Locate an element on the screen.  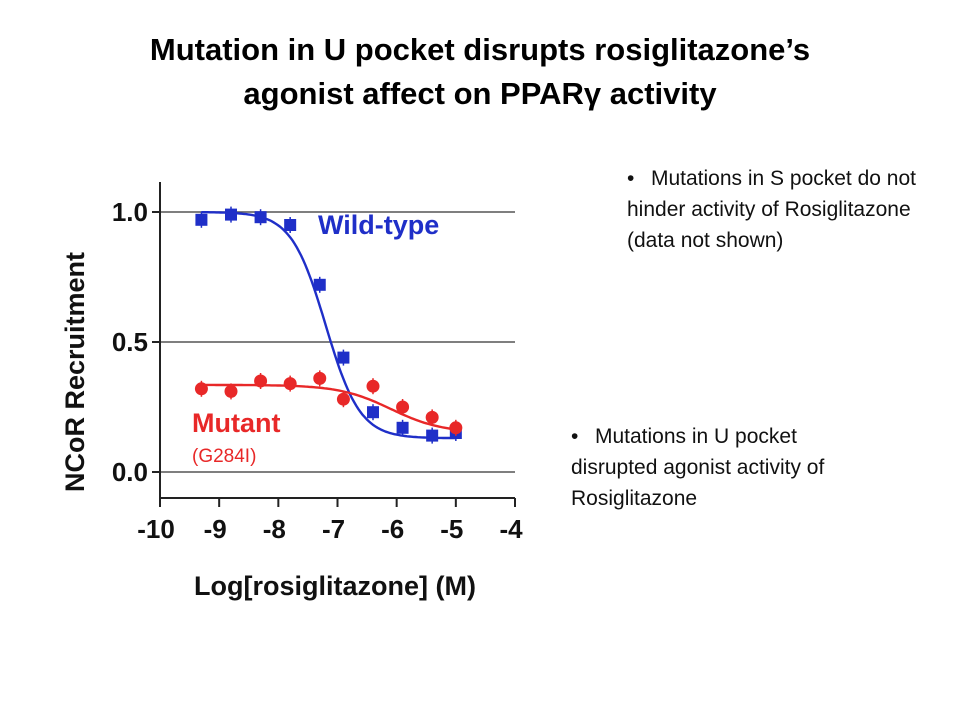
y-axis-label: NCoR Recruitment is located at coordinates (75, 372).